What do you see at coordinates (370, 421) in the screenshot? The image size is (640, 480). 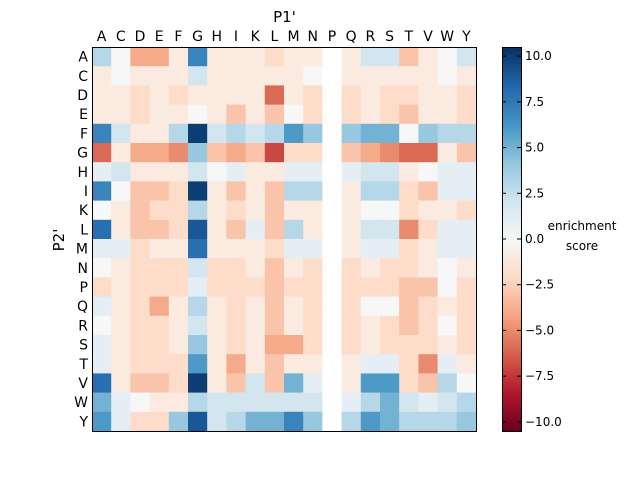 I see `heatmap-cell-Y-R` at bounding box center [370, 421].